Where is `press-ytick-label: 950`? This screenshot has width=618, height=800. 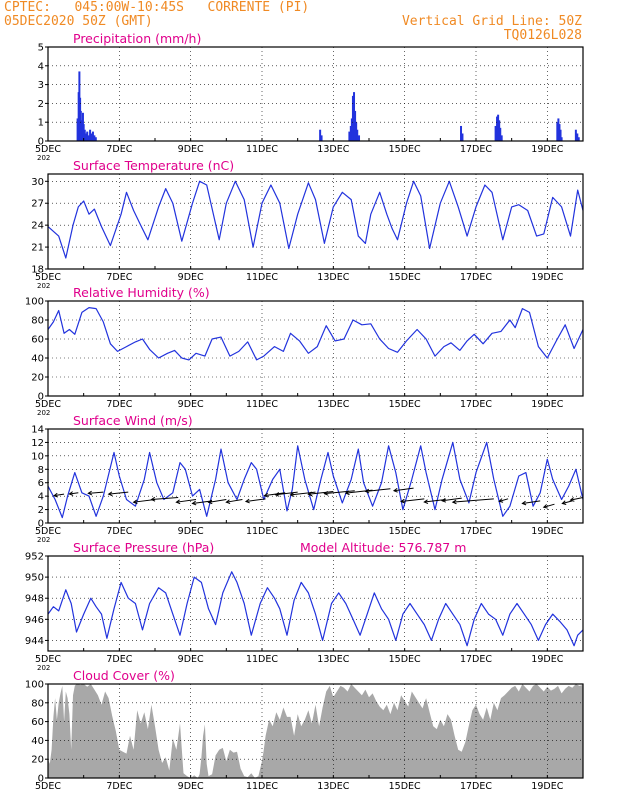
press-ytick-label: 950 is located at coordinates (34, 578).